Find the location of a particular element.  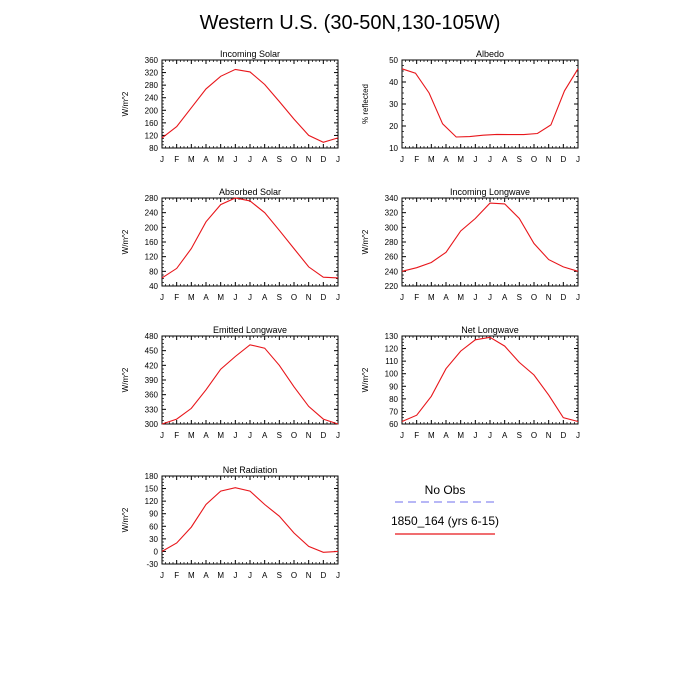

absorbed-solar-frame is located at coordinates (250, 242).